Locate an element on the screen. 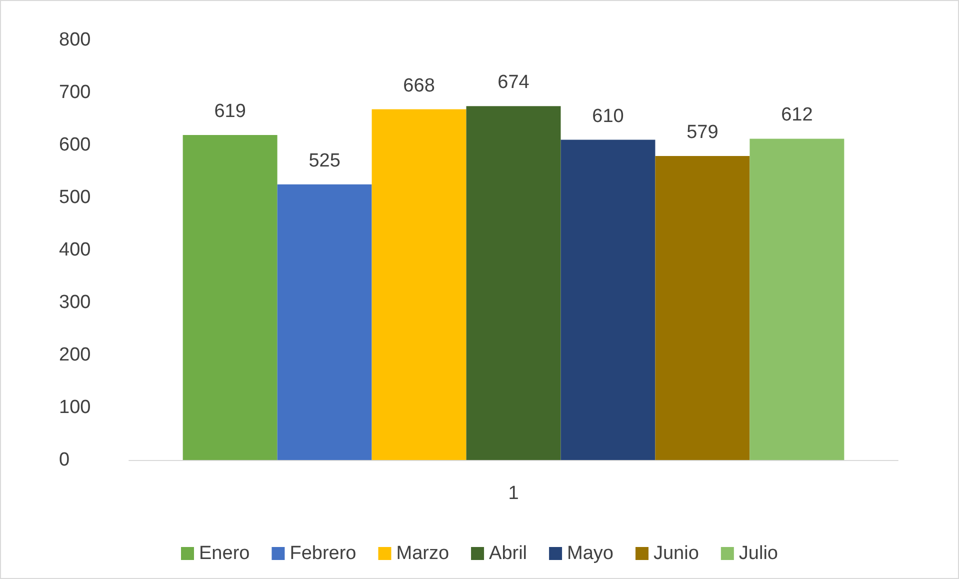  y-tick-label: 300 is located at coordinates (75, 302).